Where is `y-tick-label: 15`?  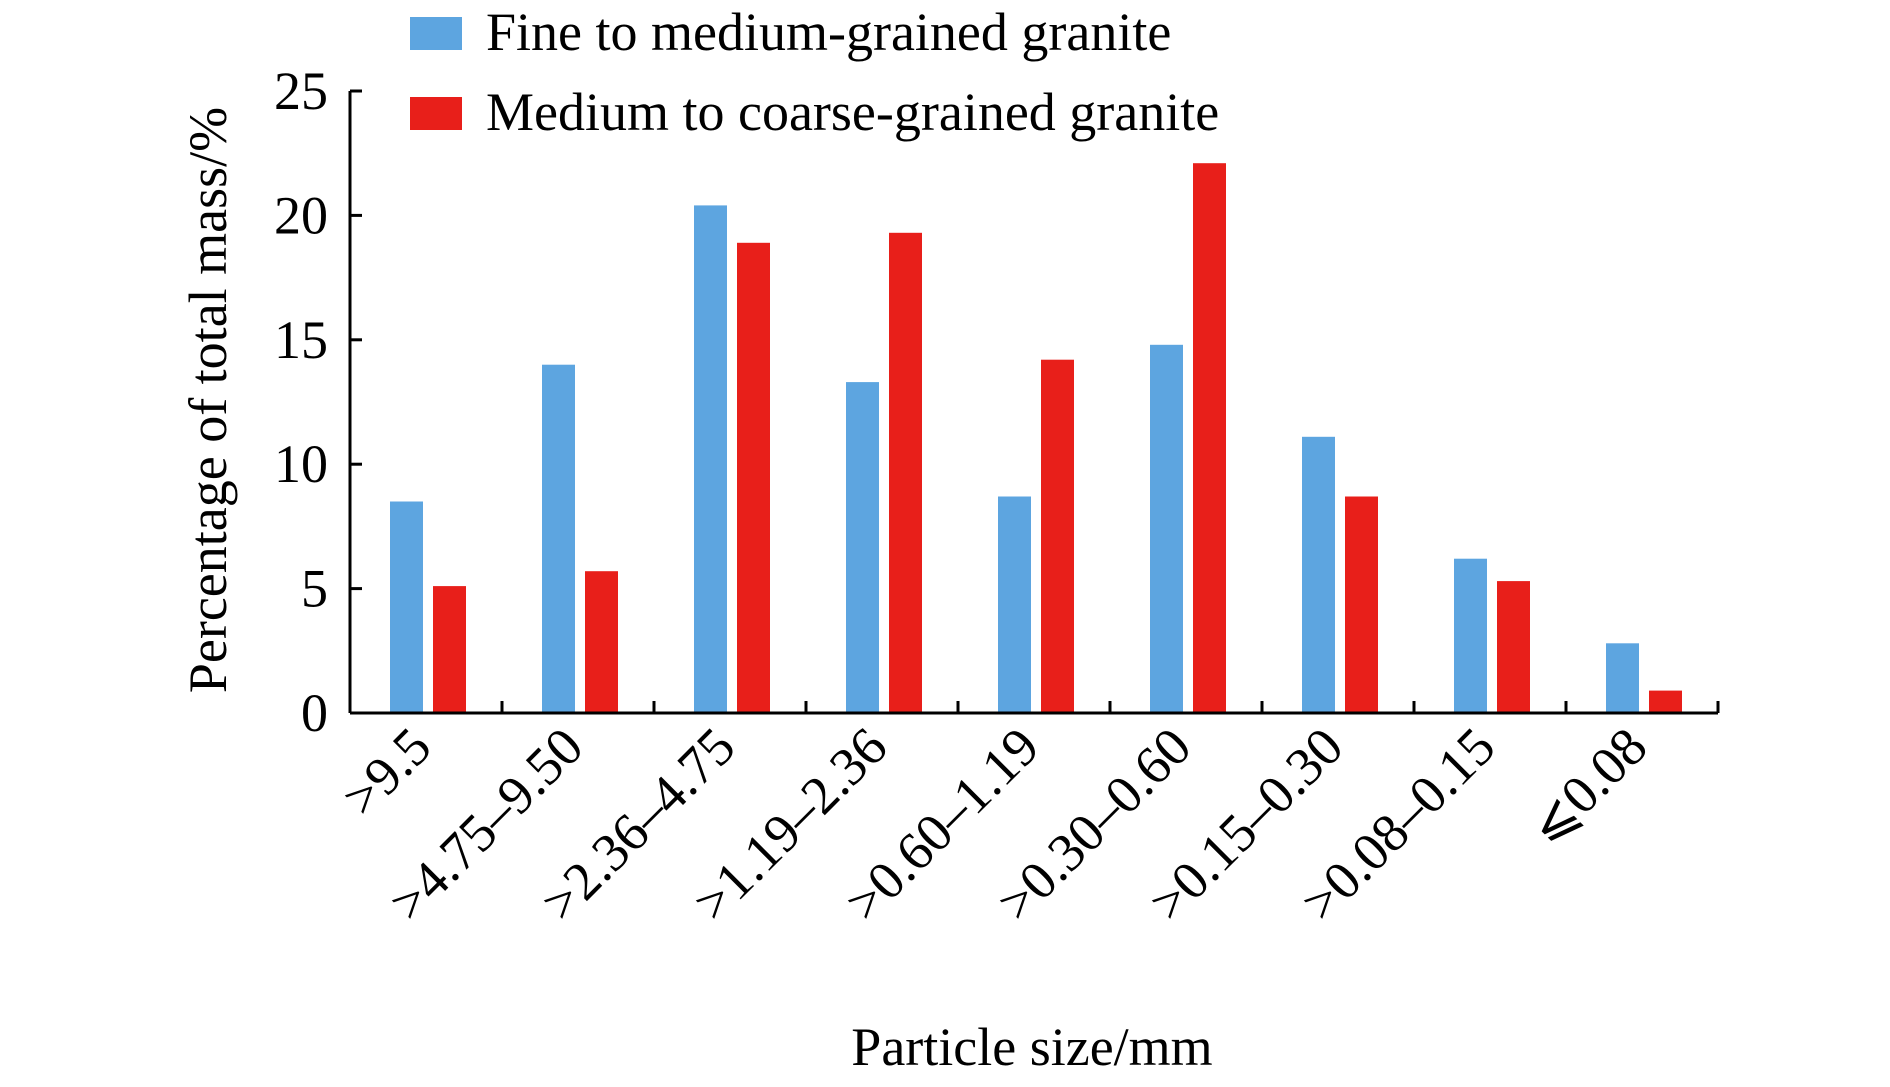
y-tick-label: 15 is located at coordinates (301, 340).